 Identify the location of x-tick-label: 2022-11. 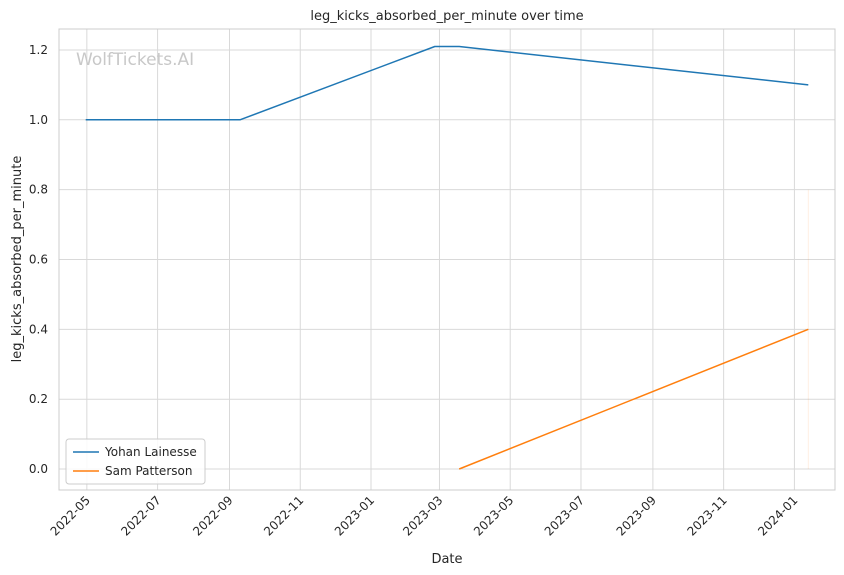
(283, 515).